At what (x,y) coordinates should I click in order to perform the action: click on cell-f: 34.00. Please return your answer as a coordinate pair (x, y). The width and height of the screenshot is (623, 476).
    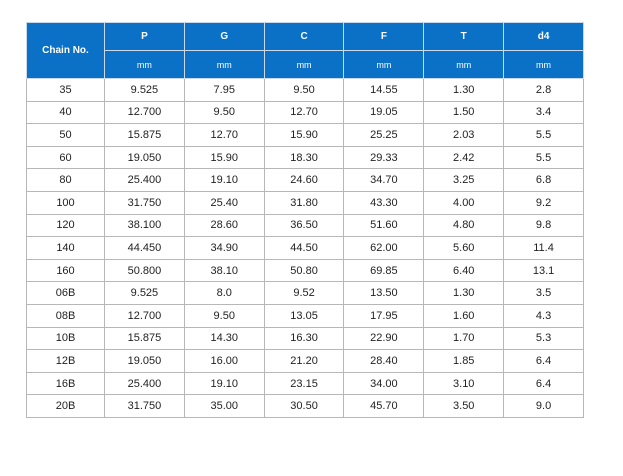
    Looking at the image, I should click on (384, 383).